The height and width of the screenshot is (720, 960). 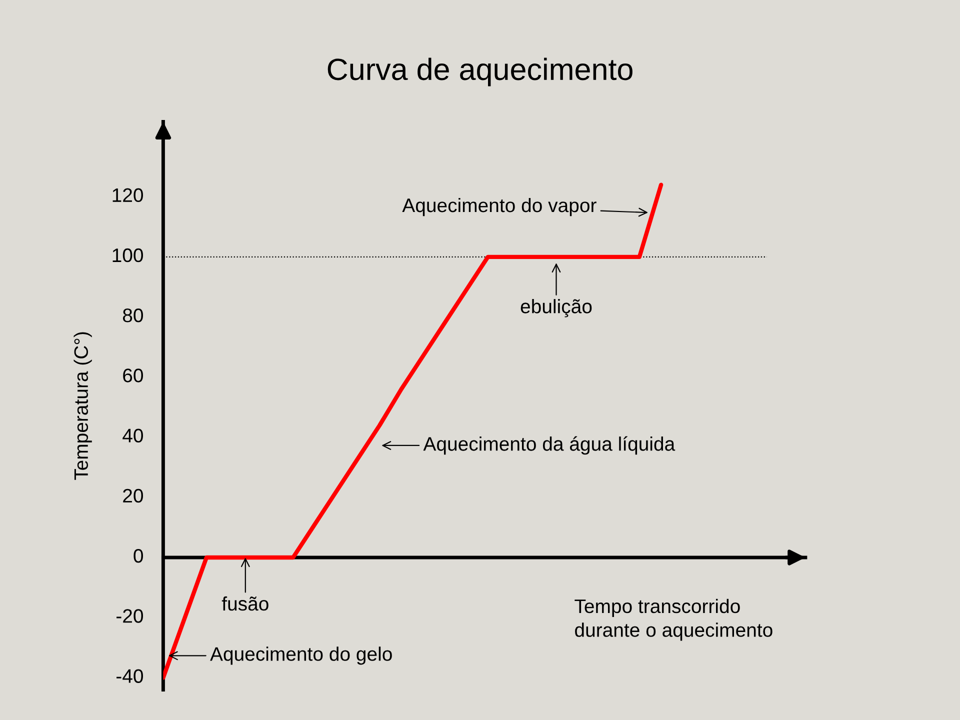 What do you see at coordinates (673, 619) in the screenshot?
I see `x-axis-title: Tempo transcorrido durante o aquecimento` at bounding box center [673, 619].